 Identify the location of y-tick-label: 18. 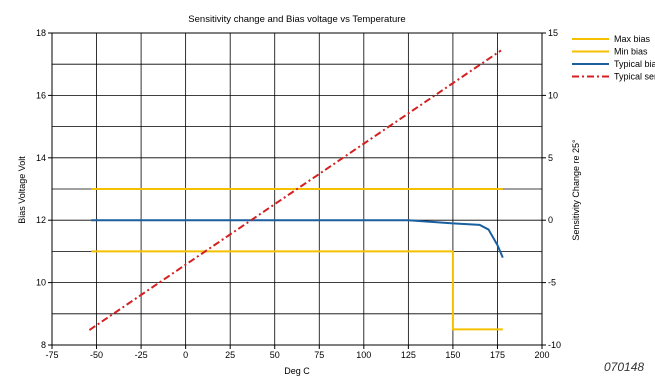
(41, 33).